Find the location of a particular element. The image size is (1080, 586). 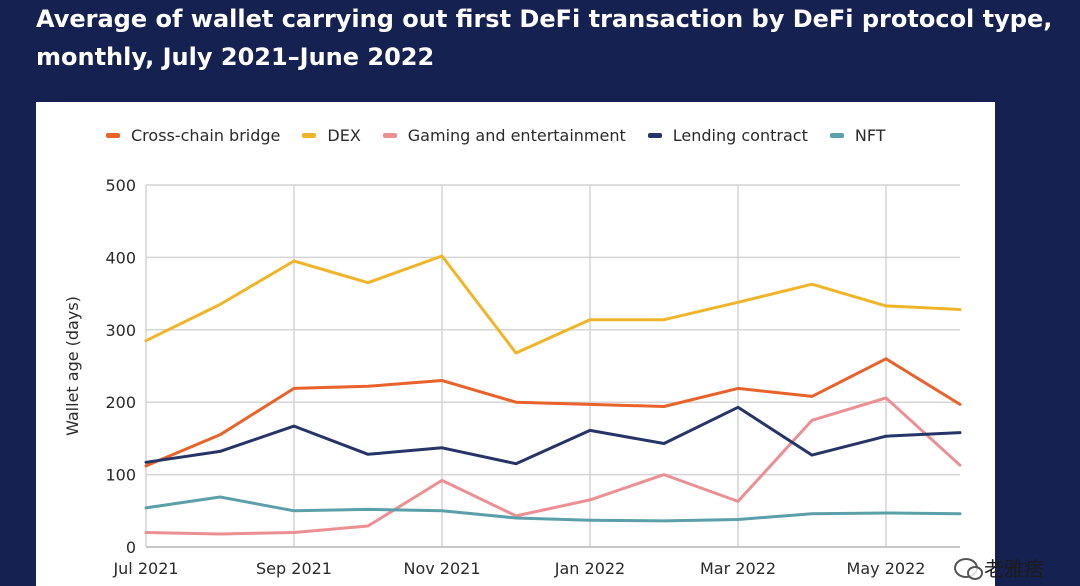

series-line-nft is located at coordinates (553, 509).